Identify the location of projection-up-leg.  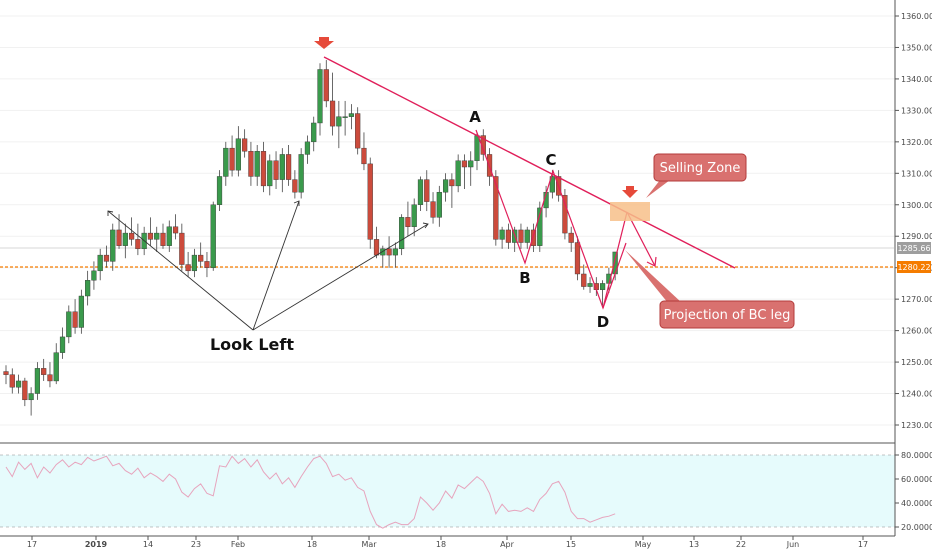
(615, 260).